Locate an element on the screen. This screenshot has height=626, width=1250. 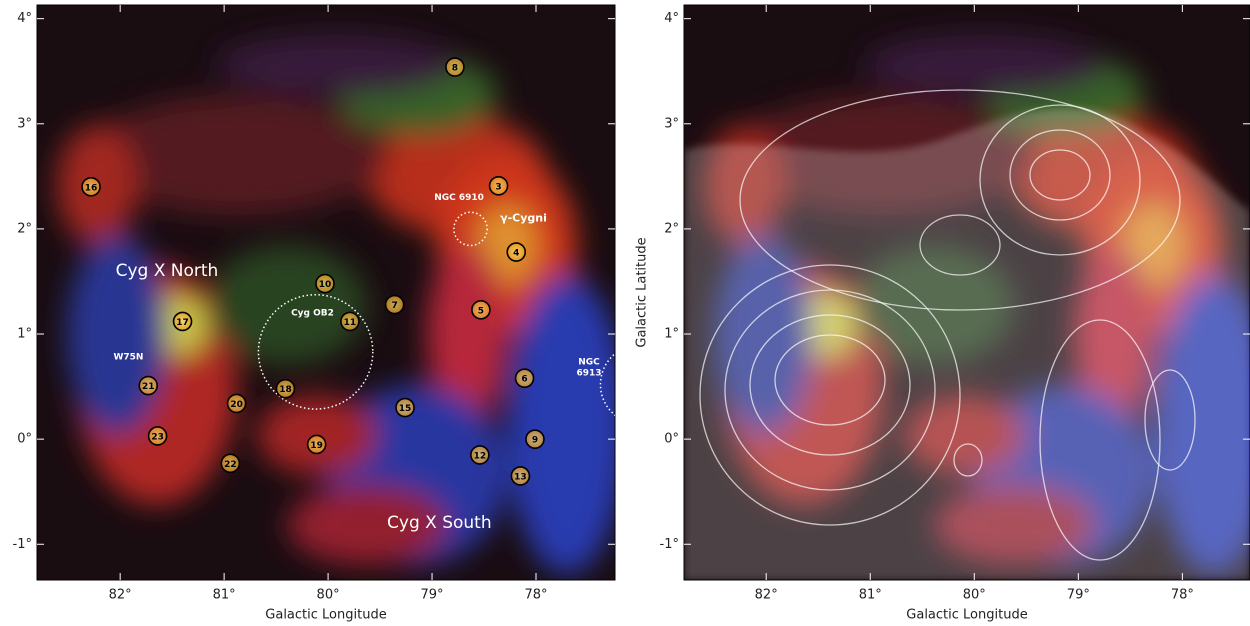
source-label: 6 is located at coordinates (524, 380).